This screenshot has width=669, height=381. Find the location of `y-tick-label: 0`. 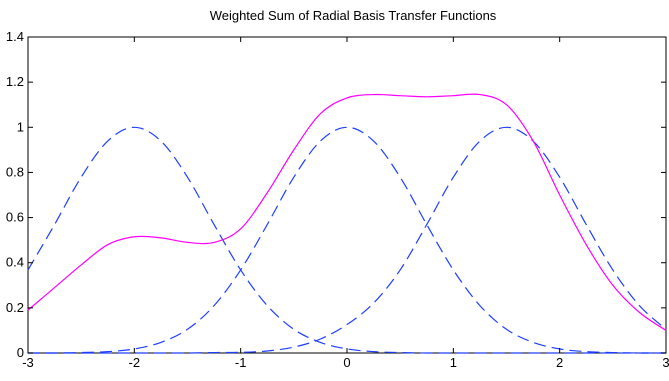

y-tick-label: 0 is located at coordinates (20, 352).